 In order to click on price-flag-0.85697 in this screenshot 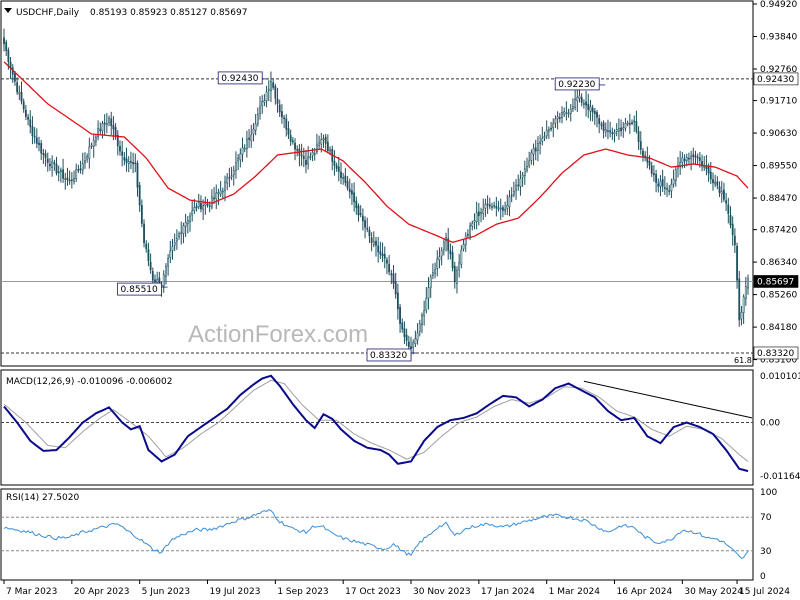, I will do `click(776, 281)`.